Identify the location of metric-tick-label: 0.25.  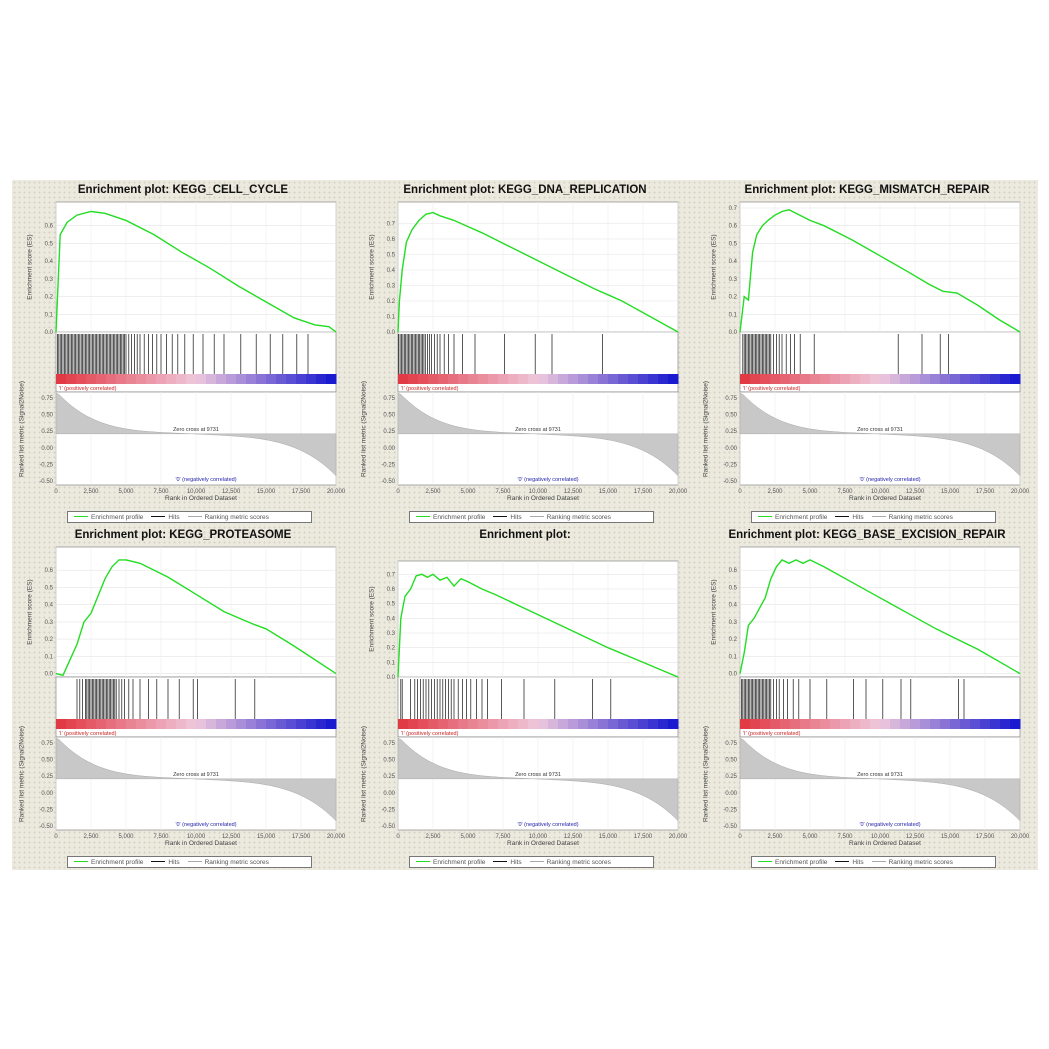
(731, 432).